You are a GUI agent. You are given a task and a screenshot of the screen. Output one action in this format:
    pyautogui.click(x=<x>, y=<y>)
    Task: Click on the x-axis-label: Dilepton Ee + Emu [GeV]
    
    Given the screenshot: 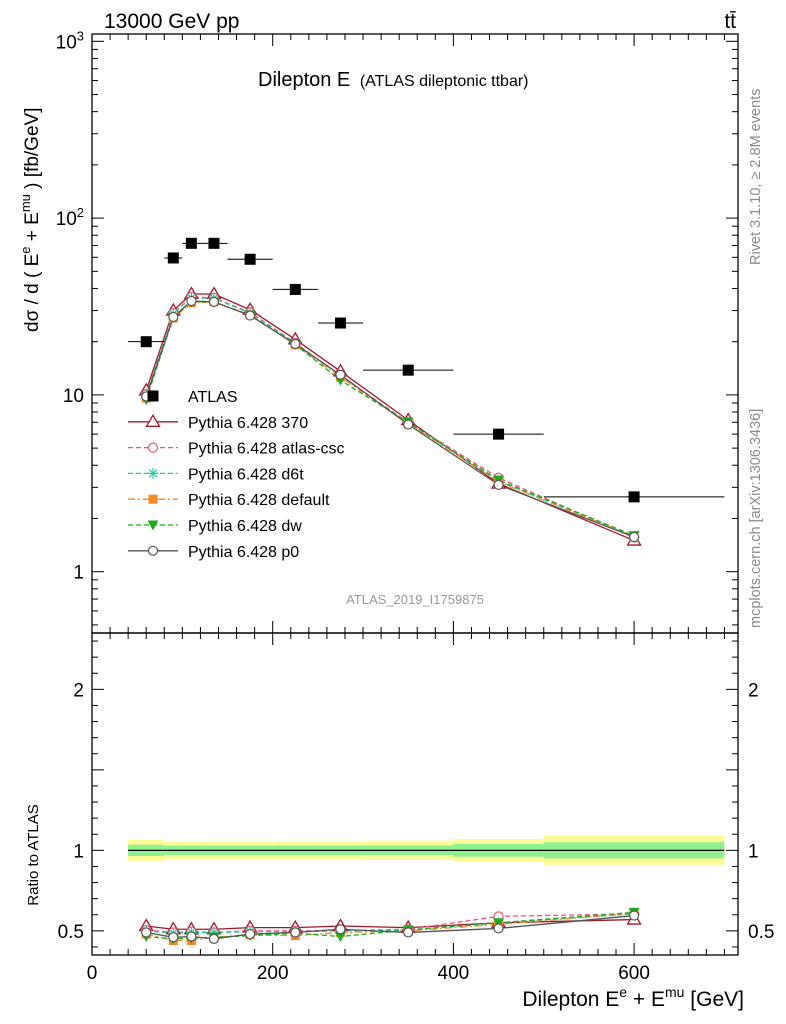 What is the action you would take?
    pyautogui.click(x=633, y=997)
    